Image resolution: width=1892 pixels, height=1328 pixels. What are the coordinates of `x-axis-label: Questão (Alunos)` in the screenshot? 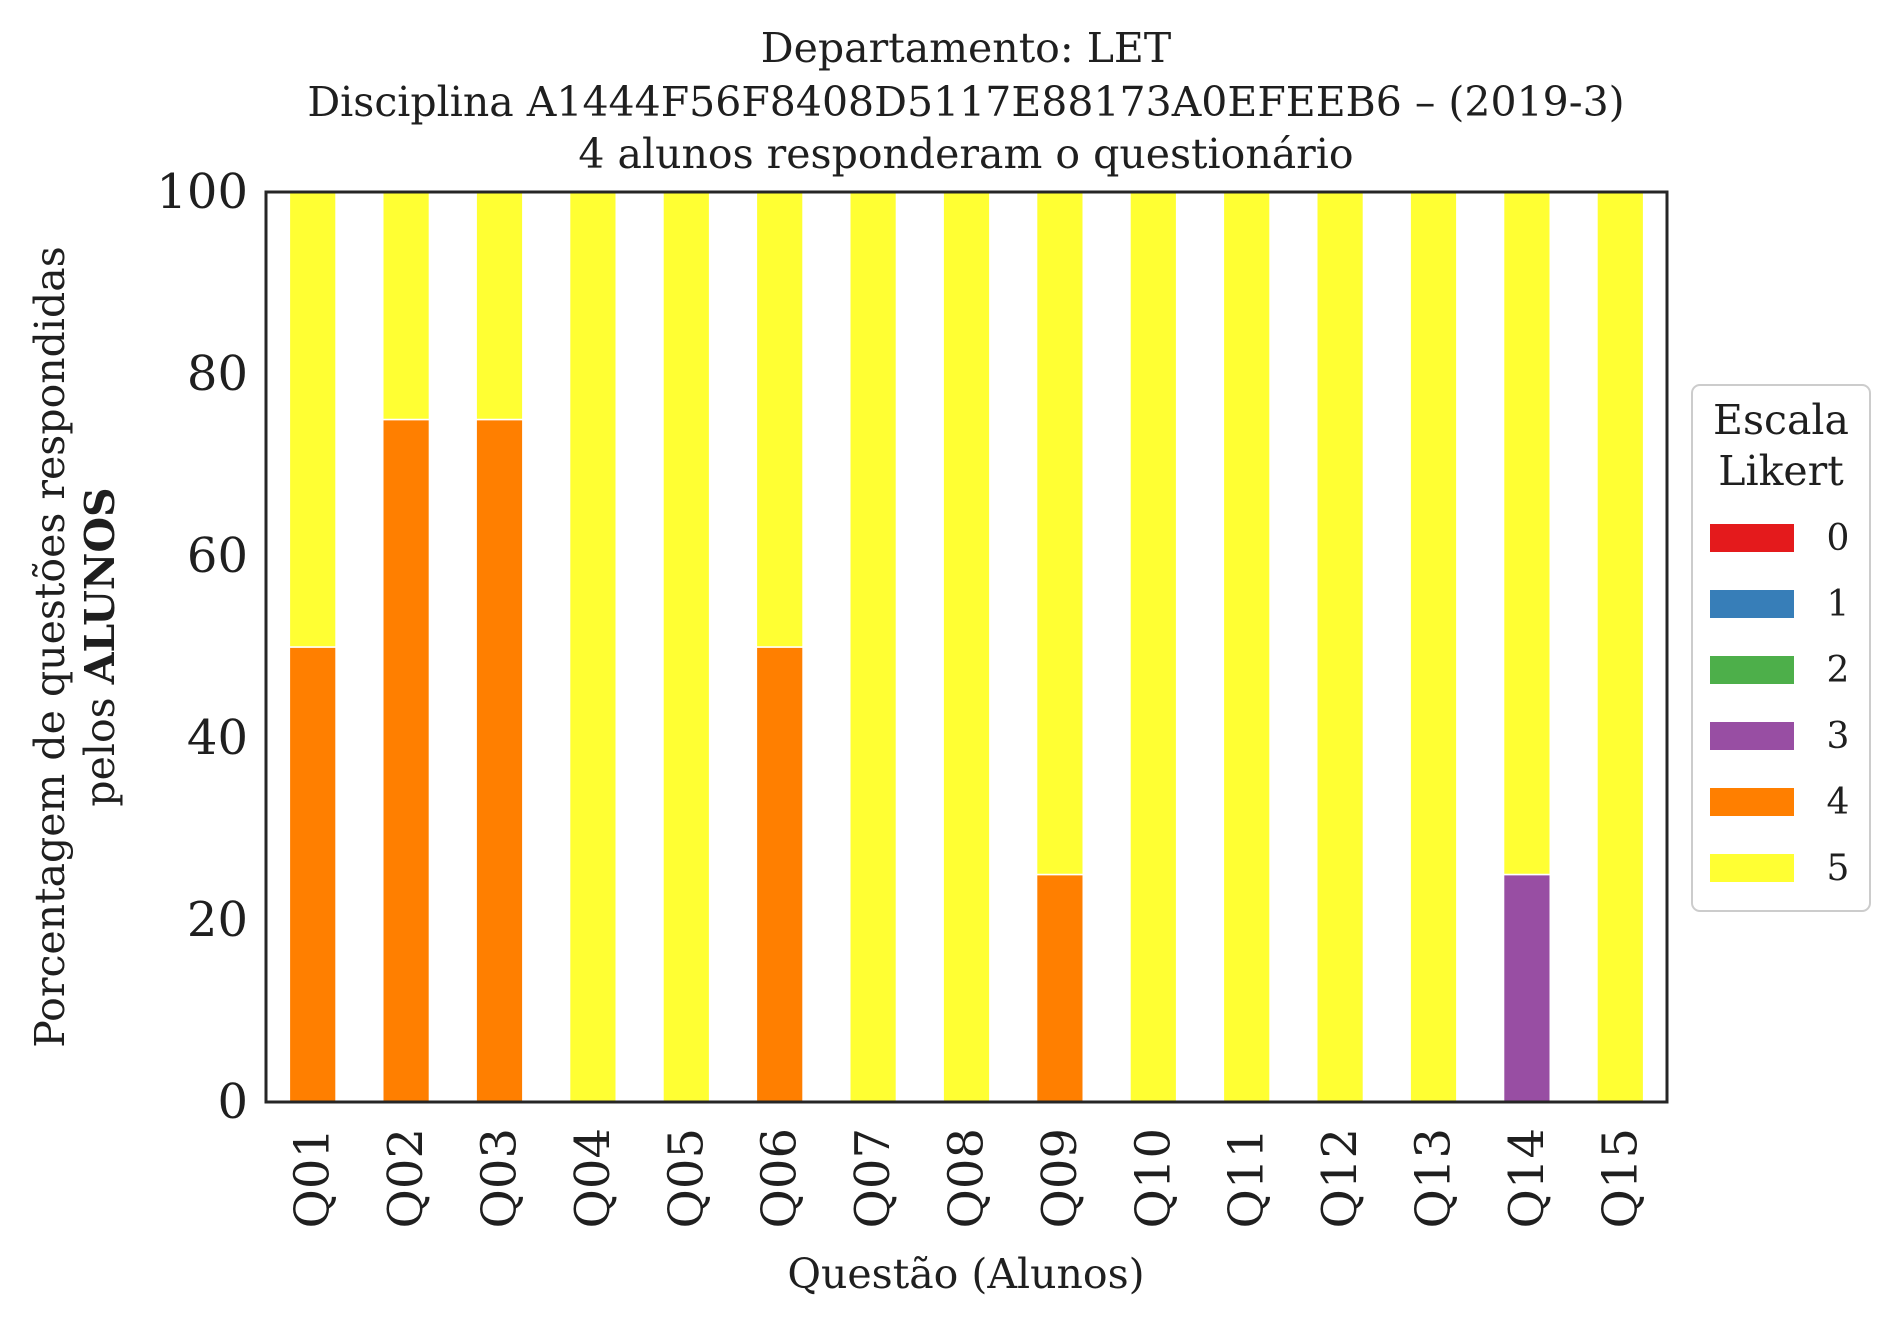 It's located at (965, 1274).